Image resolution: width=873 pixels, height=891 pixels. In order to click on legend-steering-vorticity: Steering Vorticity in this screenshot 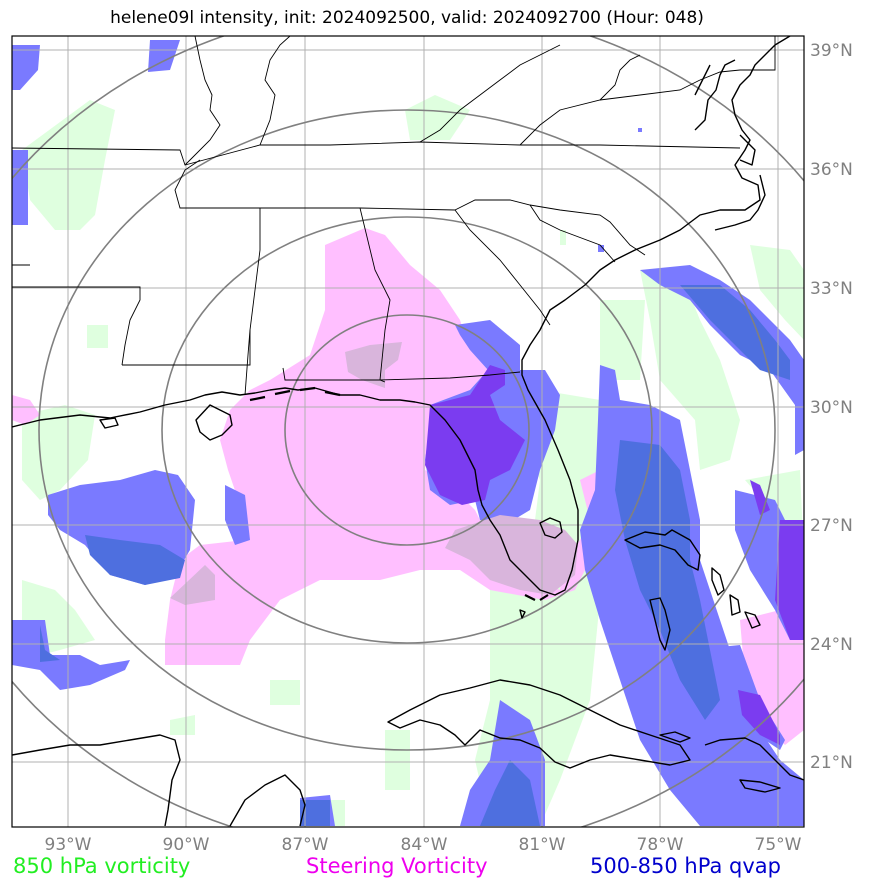, I will do `click(397, 866)`.